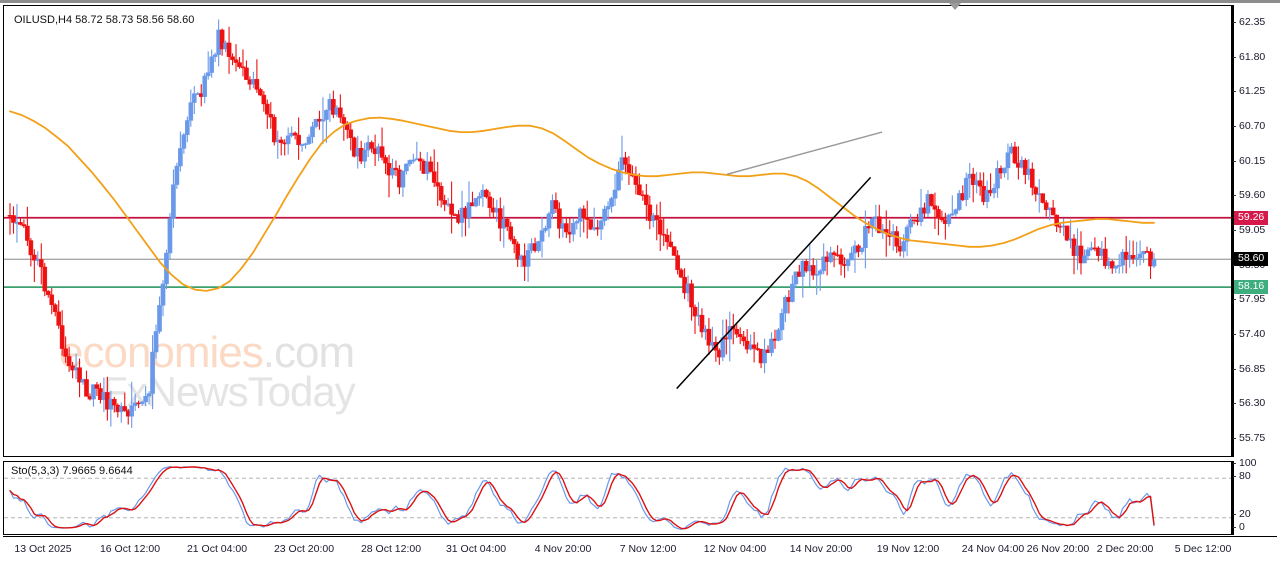 This screenshot has width=1280, height=567. What do you see at coordinates (582, 498) in the screenshot?
I see `stochastic-k-line` at bounding box center [582, 498].